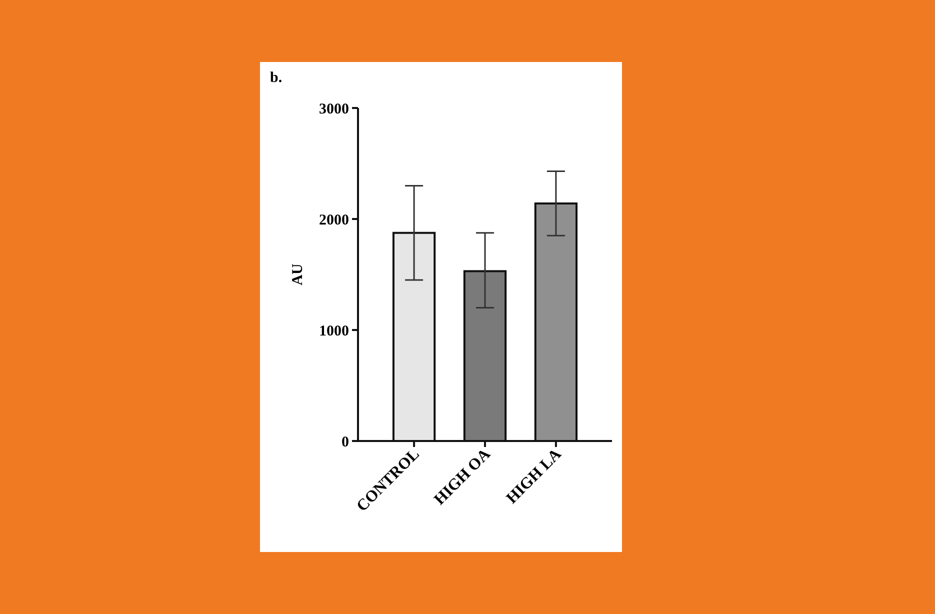 The image size is (935, 614). I want to click on y-axis-title: AU, so click(298, 275).